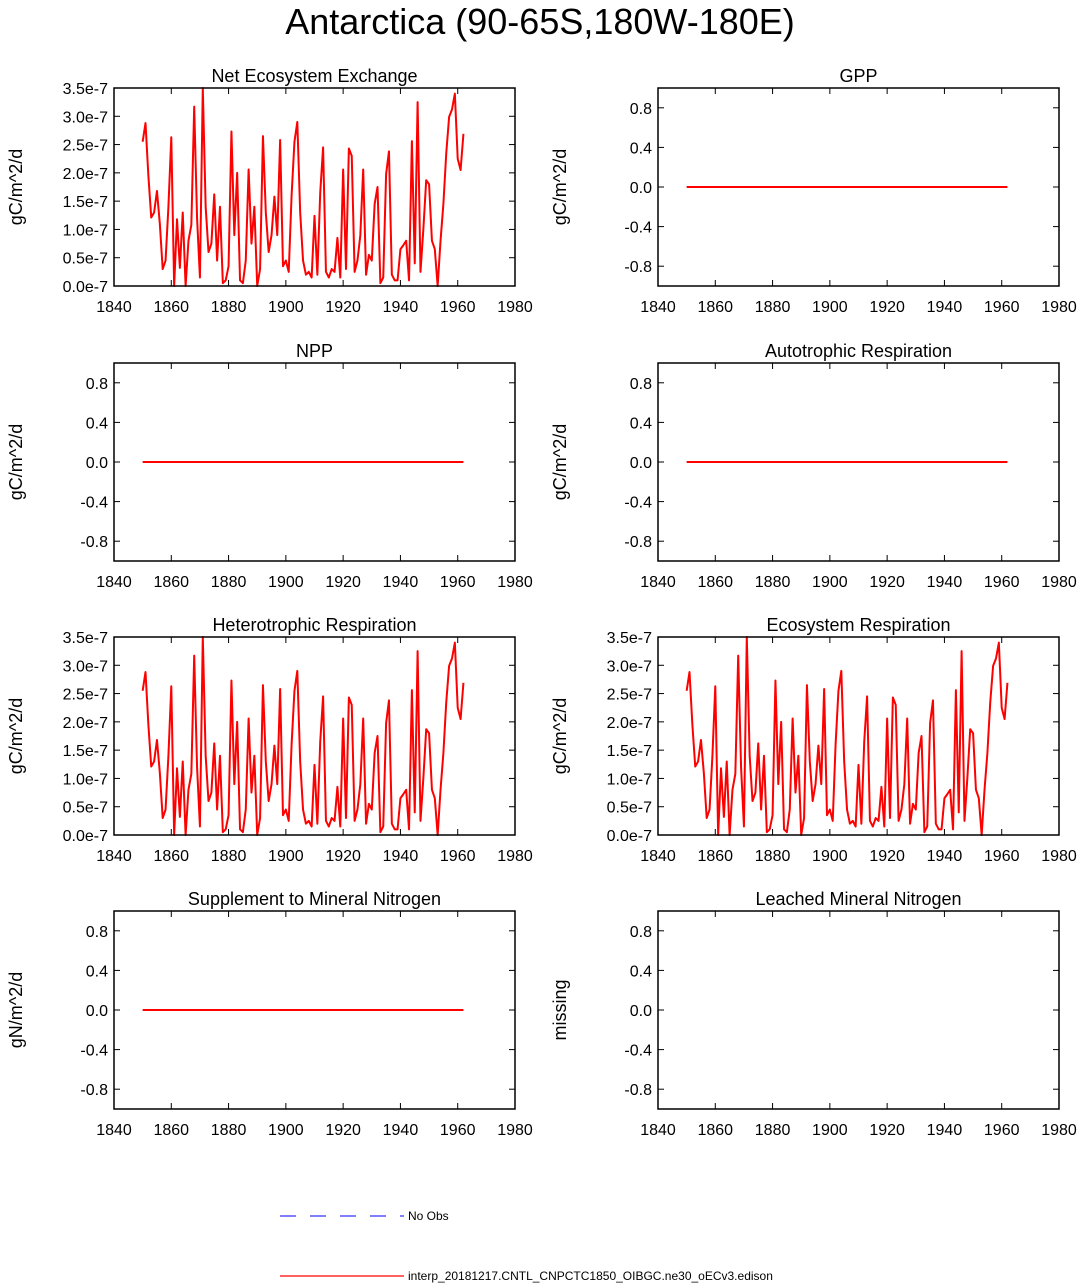 Image resolution: width=1080 pixels, height=1283 pixels. I want to click on chart-title: Net Ecosystem Exchange, so click(314, 76).